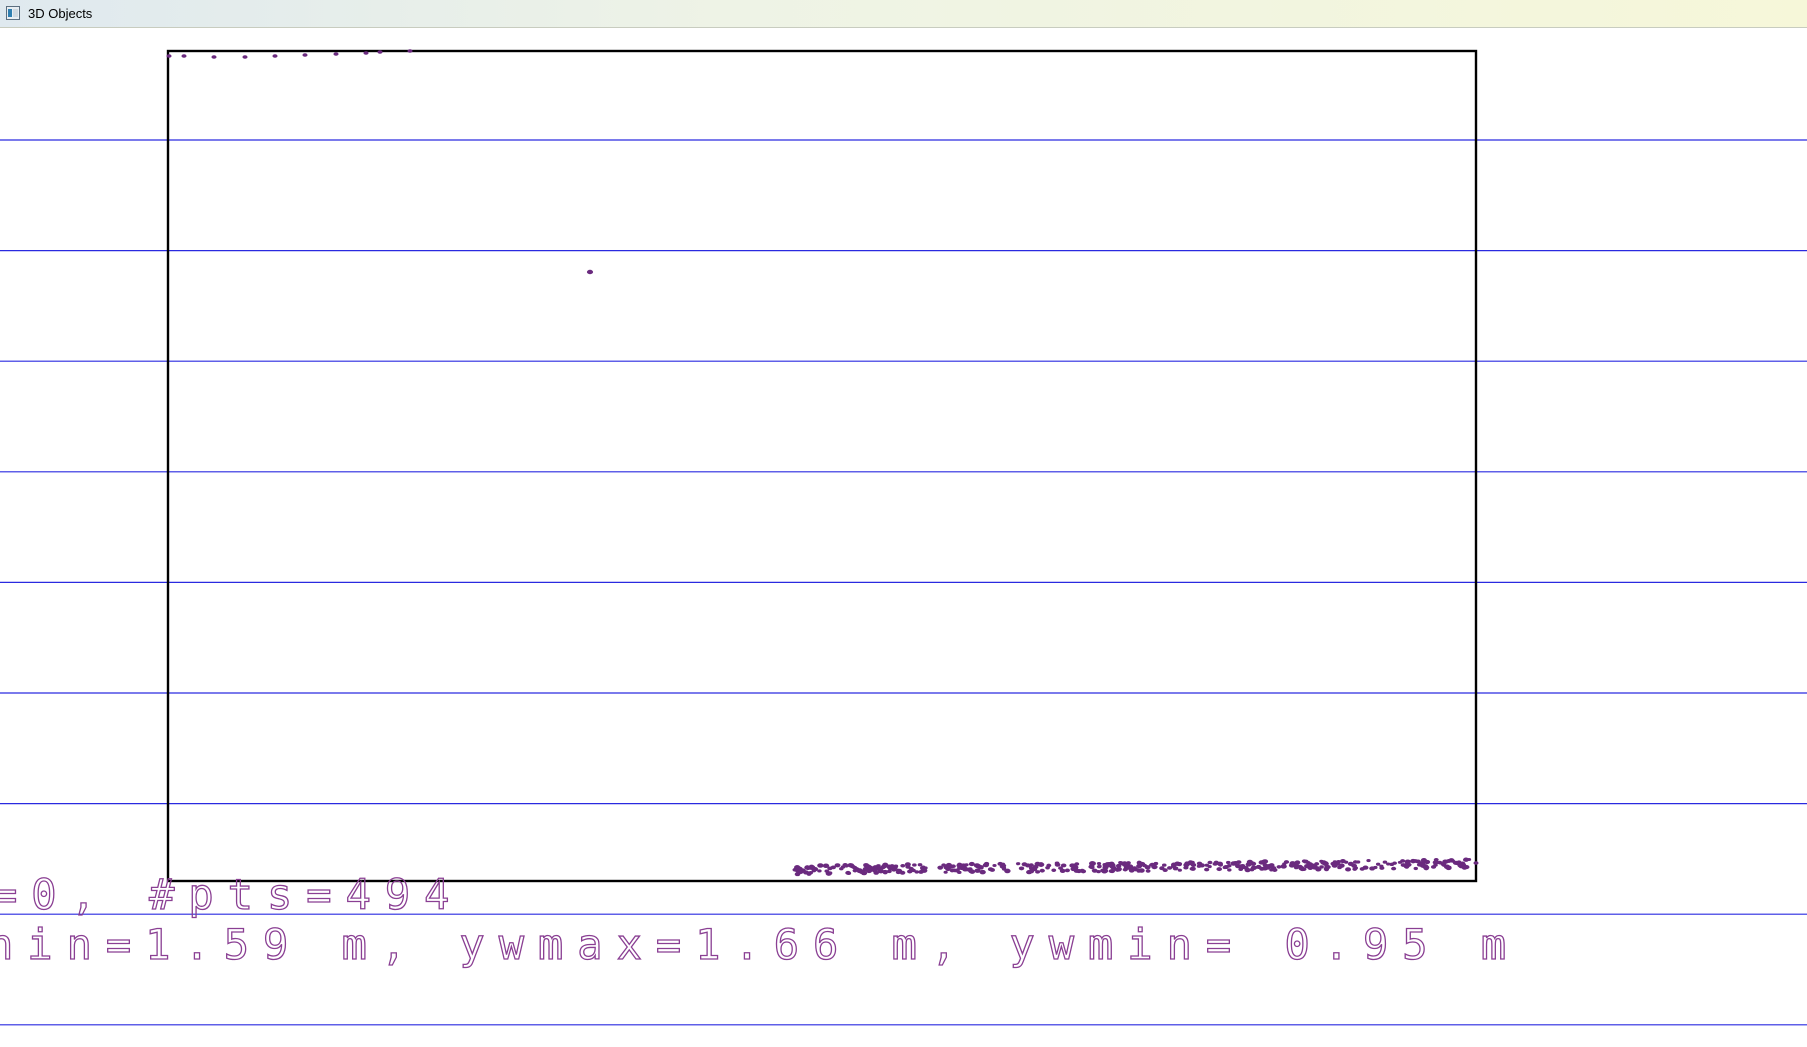 The width and height of the screenshot is (1807, 1047). I want to click on title-bar: 3D Objects, so click(903, 14).